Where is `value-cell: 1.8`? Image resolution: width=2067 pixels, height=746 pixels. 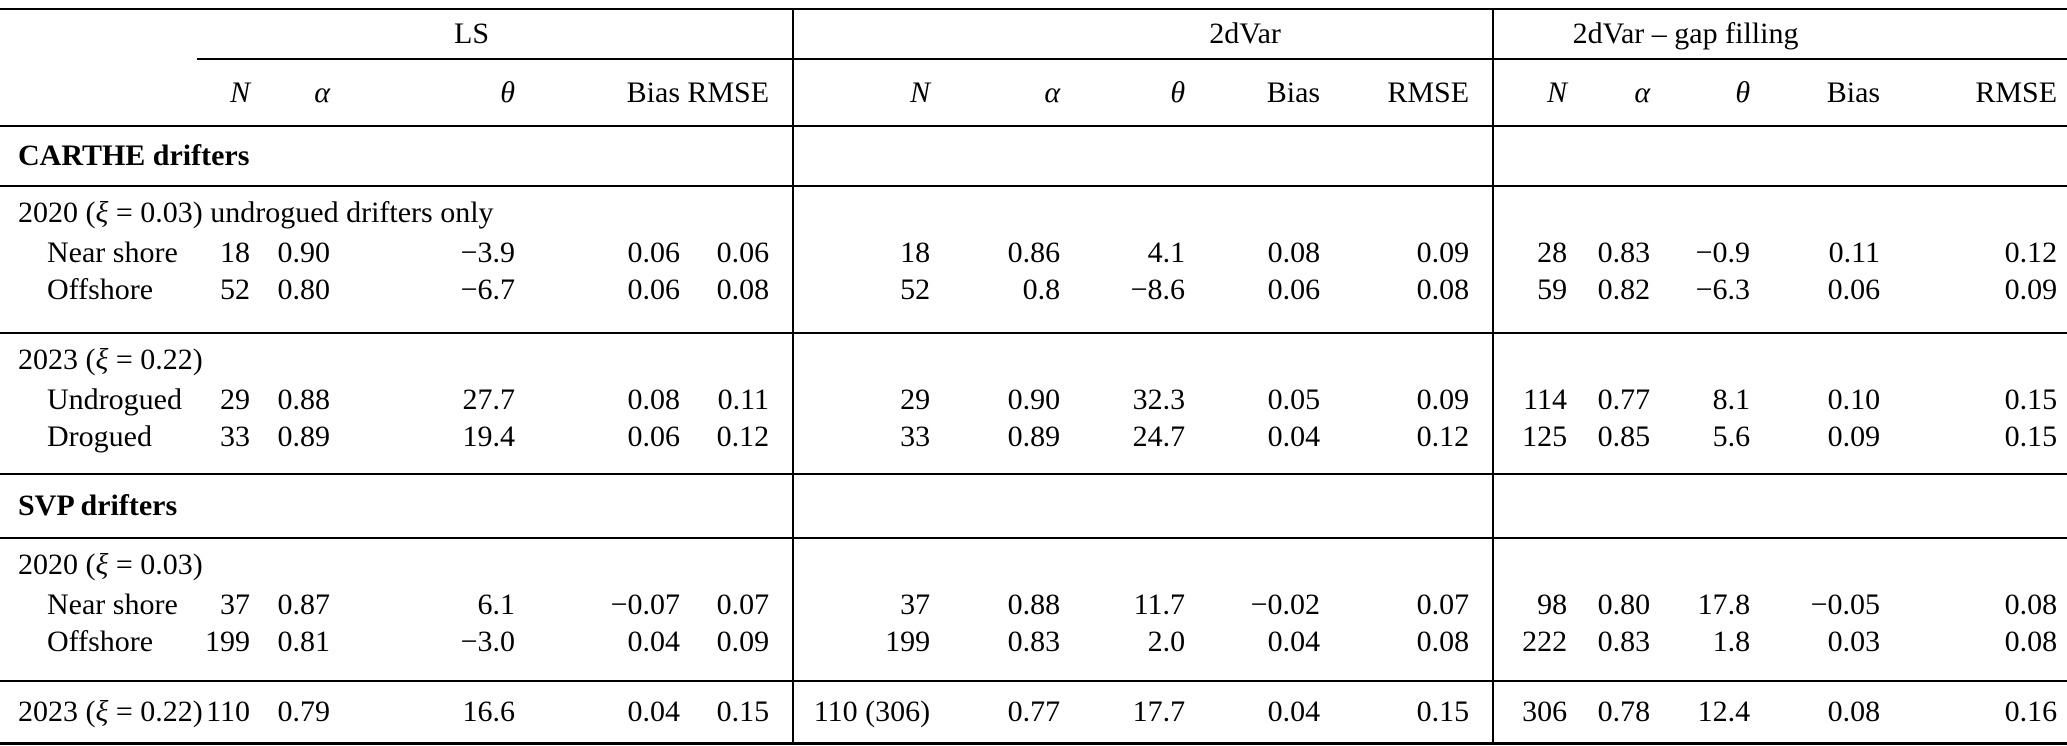 value-cell: 1.8 is located at coordinates (1731, 641).